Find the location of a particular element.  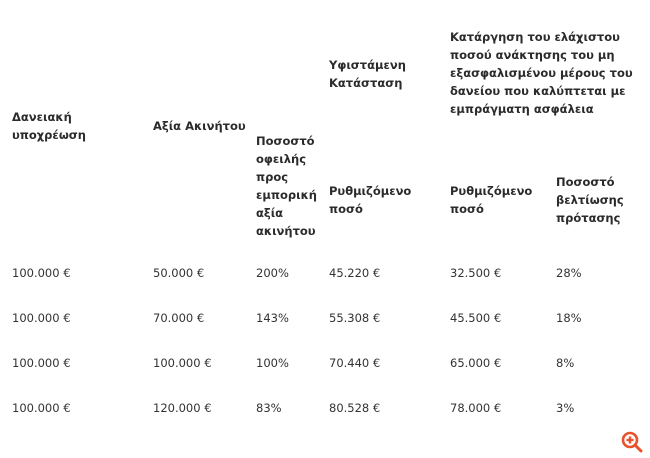

cell-current-amount: 70.440 € is located at coordinates (355, 363).